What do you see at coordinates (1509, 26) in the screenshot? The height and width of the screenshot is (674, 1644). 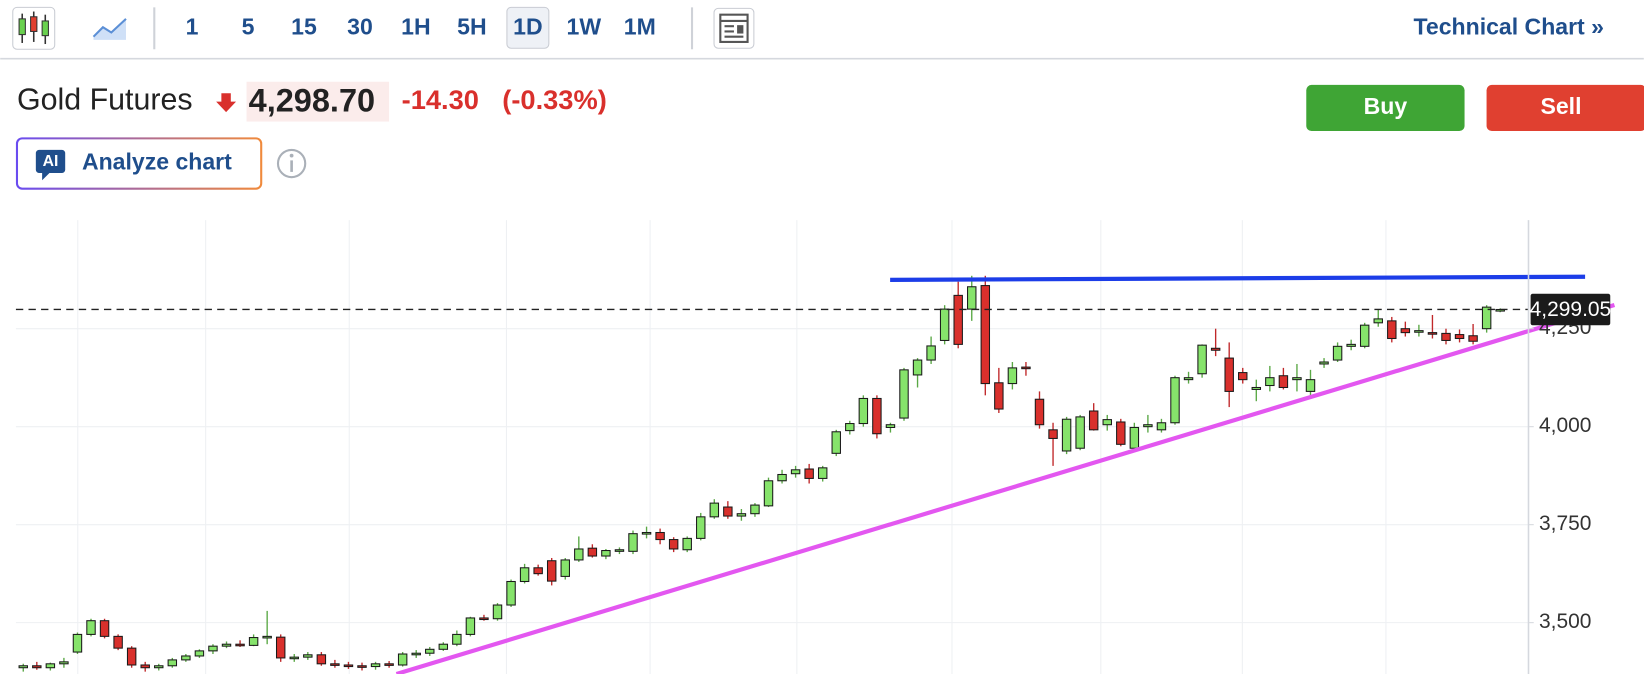 I see `technical-chart-link: Technical Chart »` at bounding box center [1509, 26].